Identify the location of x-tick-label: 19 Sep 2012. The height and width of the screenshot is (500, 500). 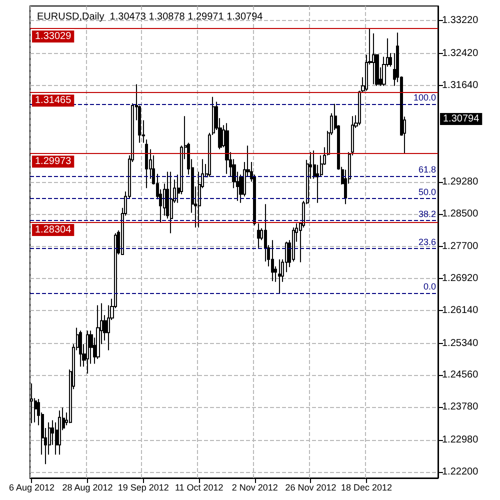
(143, 487).